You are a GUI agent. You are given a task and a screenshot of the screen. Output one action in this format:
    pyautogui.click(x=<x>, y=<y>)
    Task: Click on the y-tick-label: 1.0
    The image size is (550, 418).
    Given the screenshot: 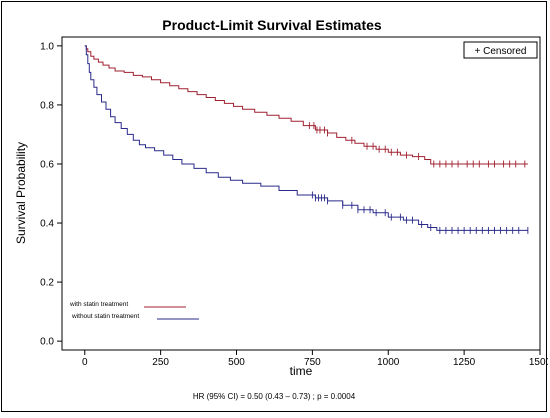 What is the action you would take?
    pyautogui.click(x=47, y=46)
    